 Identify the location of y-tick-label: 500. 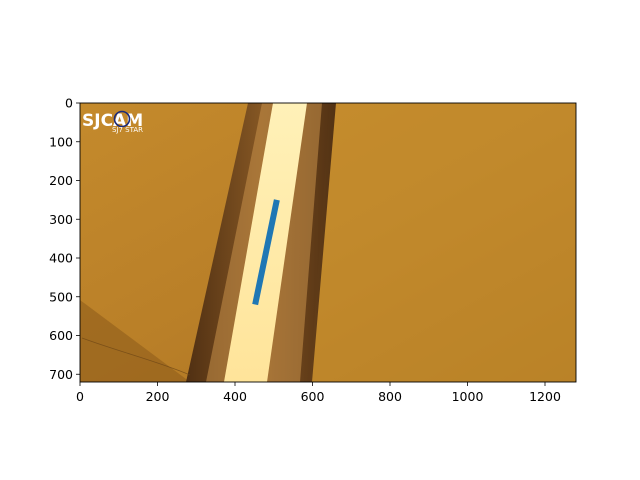
(61, 296).